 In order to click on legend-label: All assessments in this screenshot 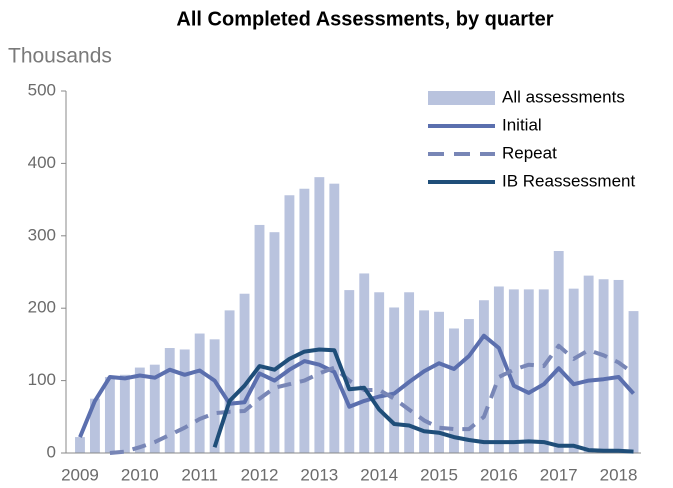, I will do `click(563, 96)`.